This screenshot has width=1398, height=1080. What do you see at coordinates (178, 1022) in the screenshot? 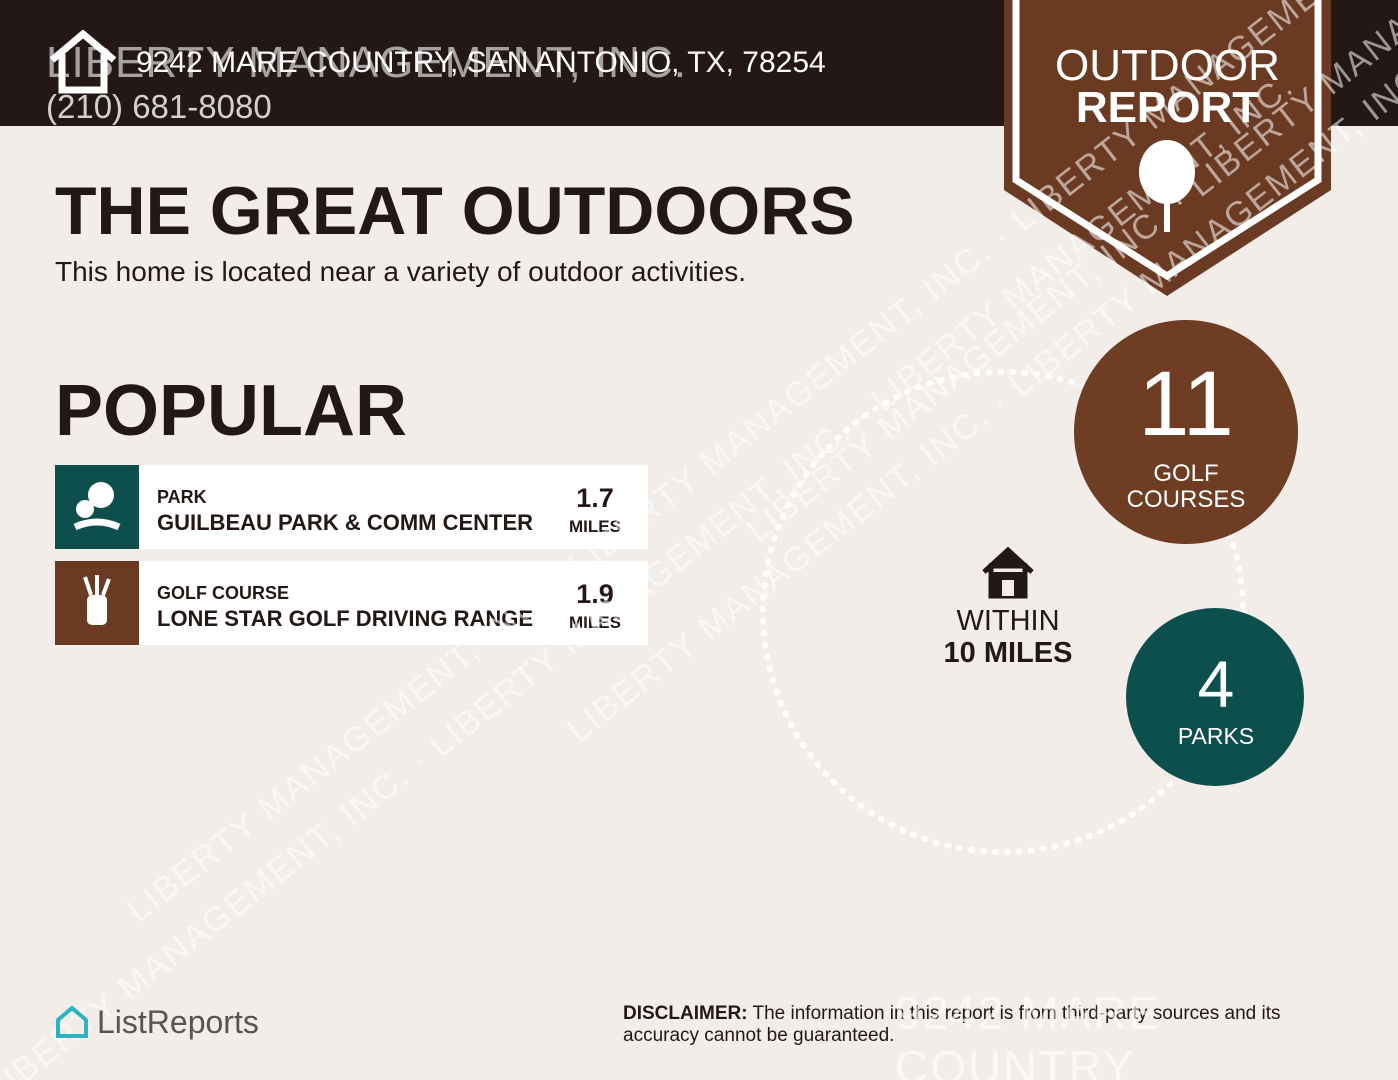
I see `footer-logo: ListReports` at bounding box center [178, 1022].